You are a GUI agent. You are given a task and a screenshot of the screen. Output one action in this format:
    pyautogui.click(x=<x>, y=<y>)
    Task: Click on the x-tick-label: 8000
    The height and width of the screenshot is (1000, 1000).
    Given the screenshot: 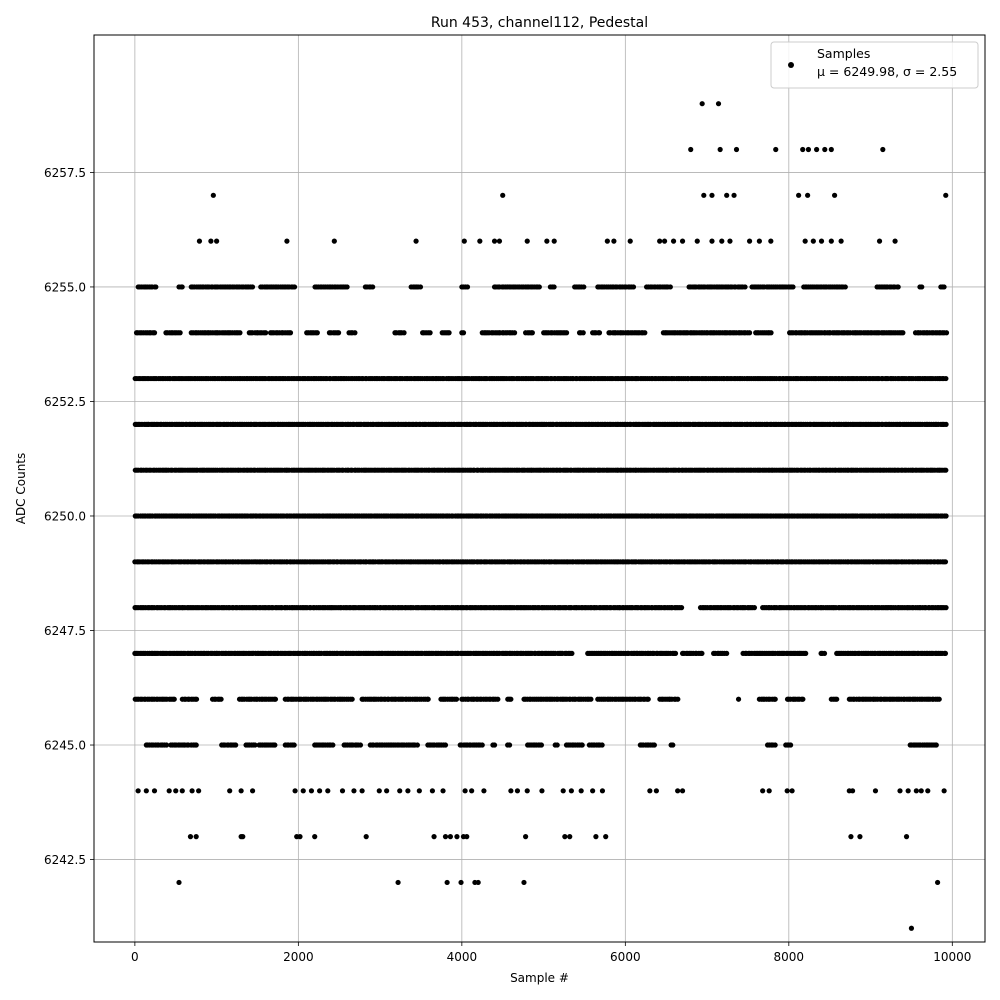 What is the action you would take?
    pyautogui.click(x=789, y=957)
    